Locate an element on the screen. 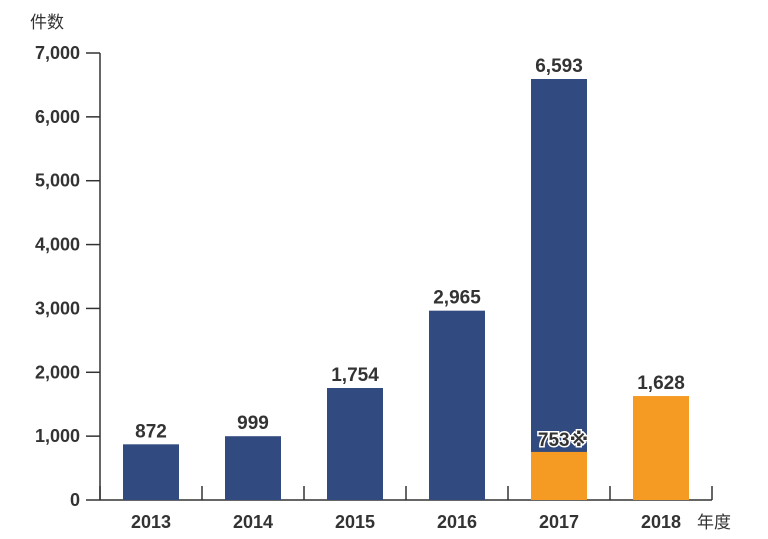 This screenshot has height=539, width=768. bar-total-2017 is located at coordinates (559, 289).